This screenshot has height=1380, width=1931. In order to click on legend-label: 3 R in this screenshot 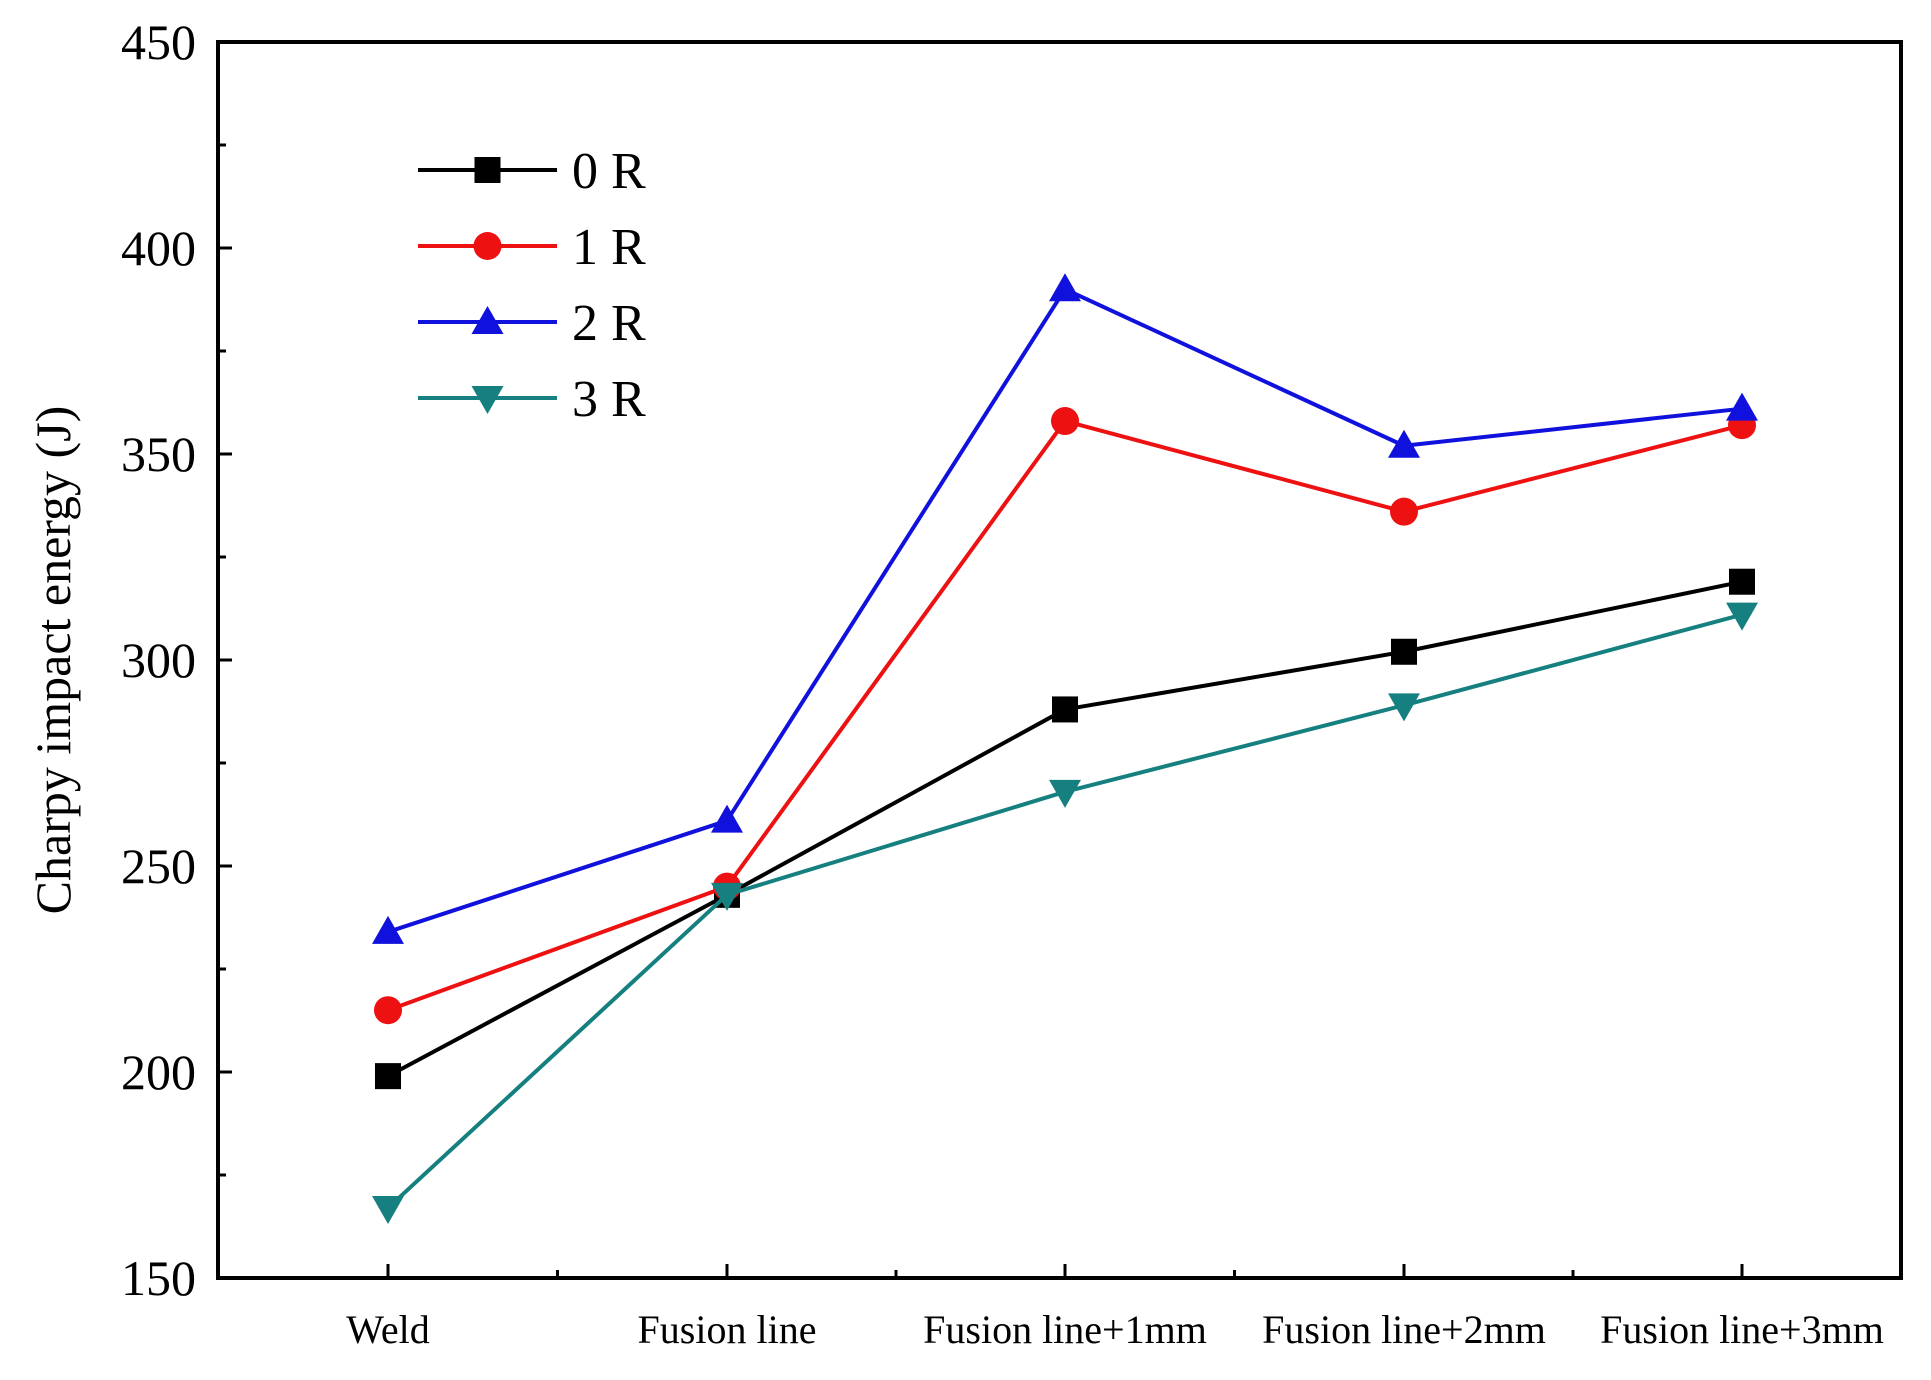, I will do `click(609, 399)`.